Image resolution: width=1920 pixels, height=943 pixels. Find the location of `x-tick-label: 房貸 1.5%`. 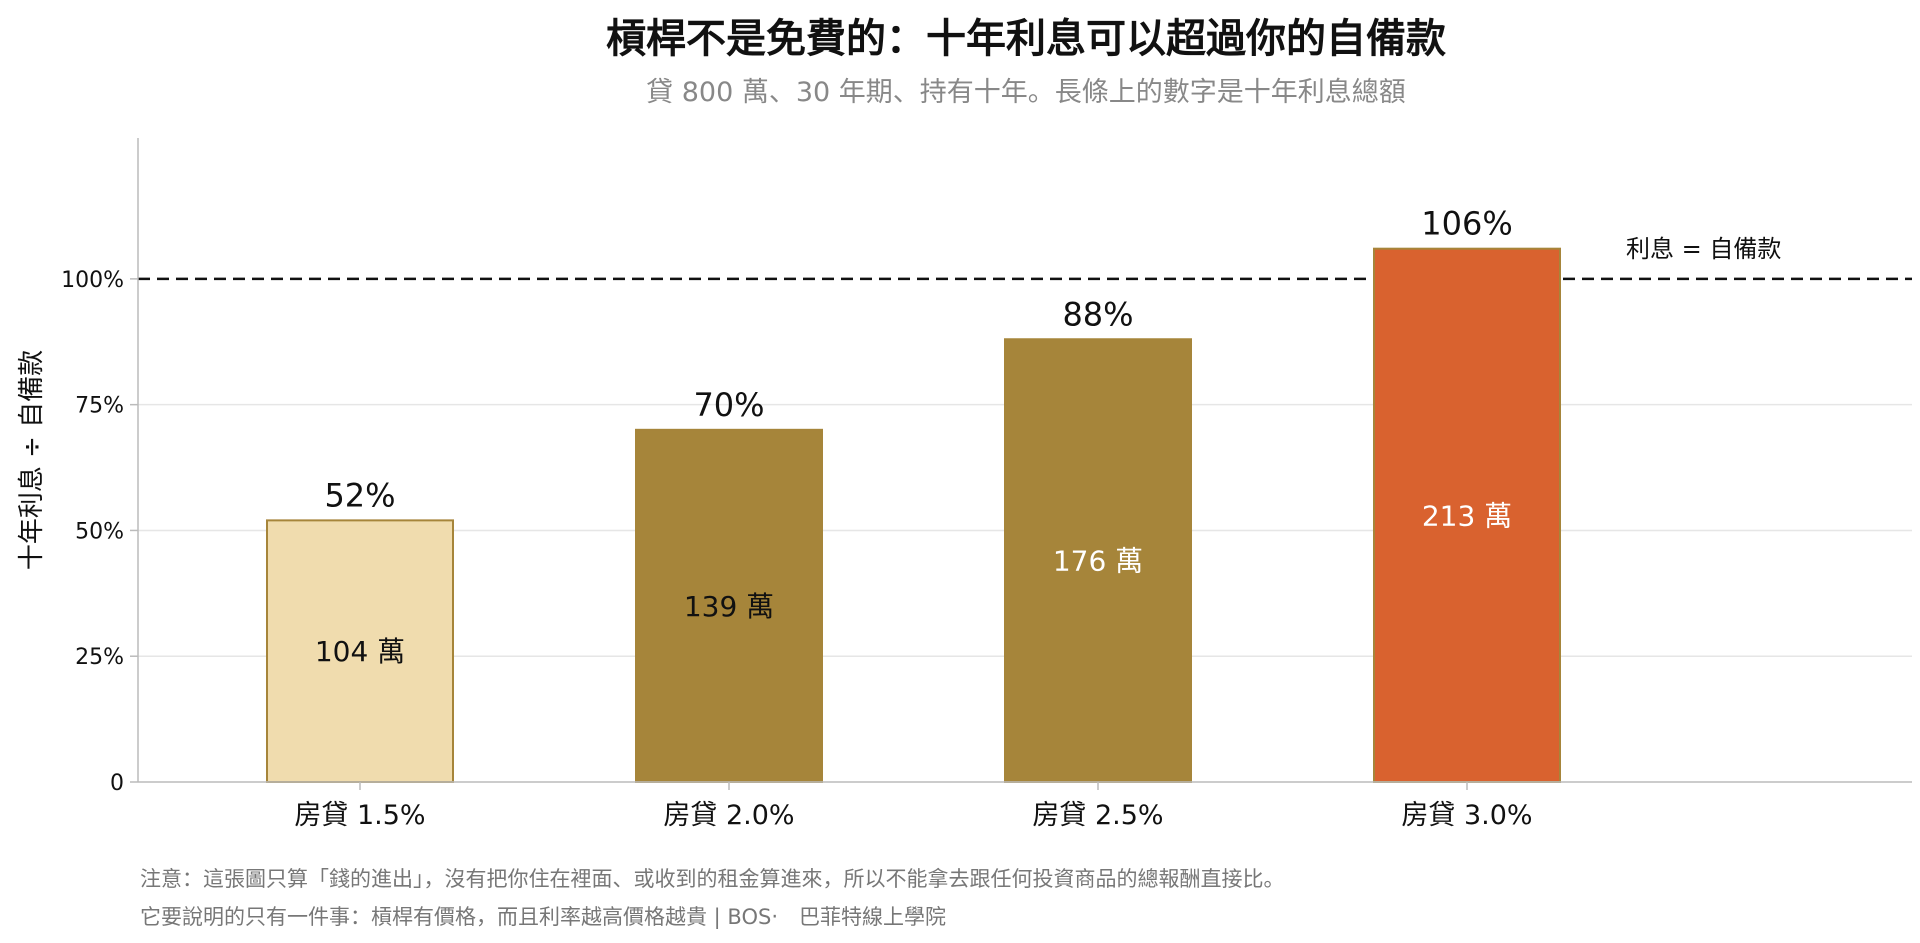

x-tick-label: 房貸 1.5% is located at coordinates (359, 815).